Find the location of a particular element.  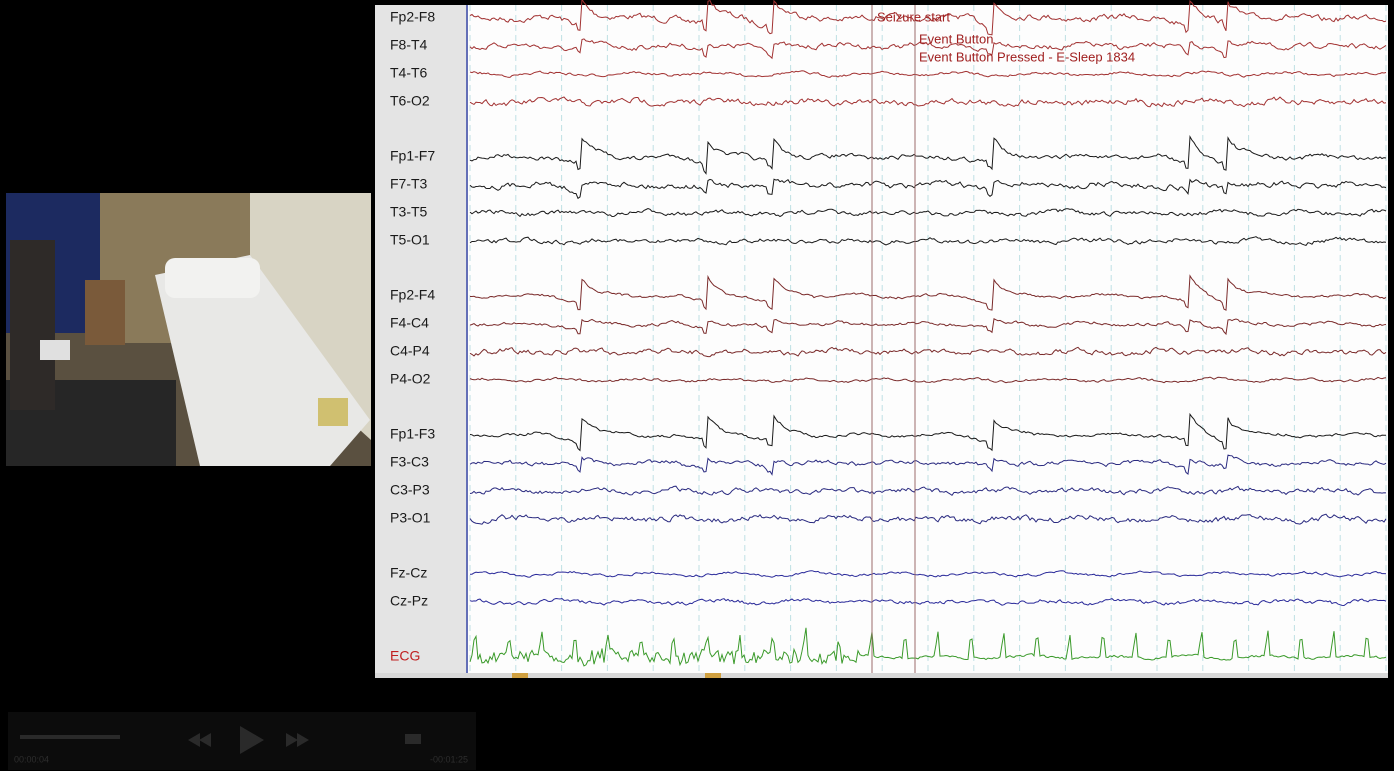

channel-label: Fz-Cz is located at coordinates (408, 573).